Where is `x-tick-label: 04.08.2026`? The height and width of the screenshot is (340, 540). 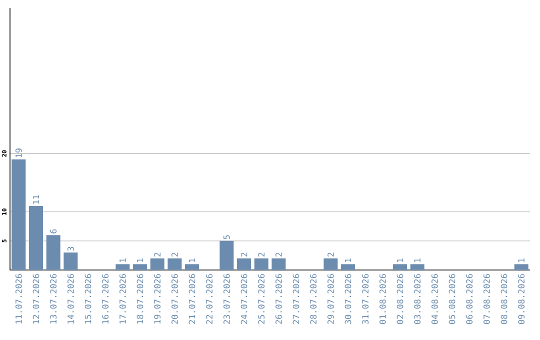 x-tick-label: 04.08.2026 is located at coordinates (434, 299).